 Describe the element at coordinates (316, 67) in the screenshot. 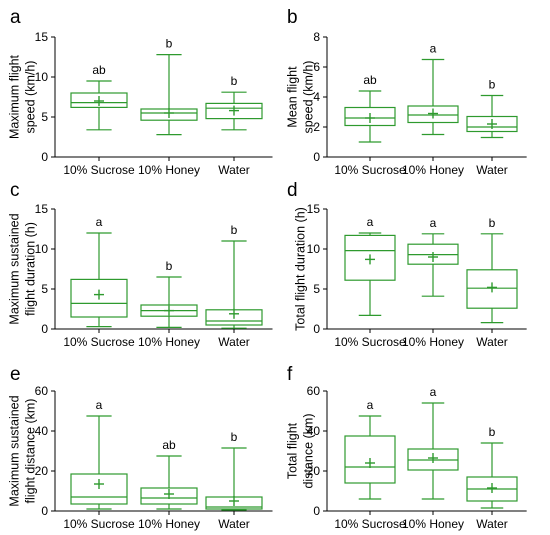

I see `y-tick-label: 6` at that location.